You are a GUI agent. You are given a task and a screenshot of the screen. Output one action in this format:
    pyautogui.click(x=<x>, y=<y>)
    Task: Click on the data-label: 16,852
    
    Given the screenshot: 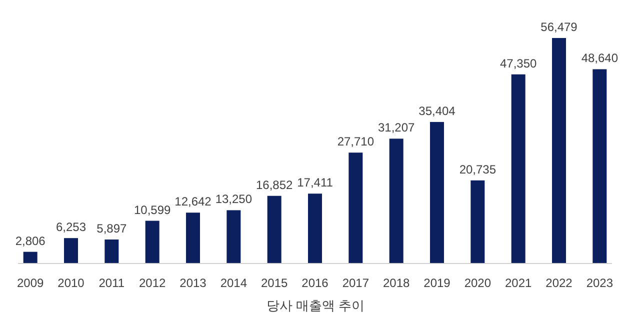 What is the action you would take?
    pyautogui.click(x=275, y=185)
    